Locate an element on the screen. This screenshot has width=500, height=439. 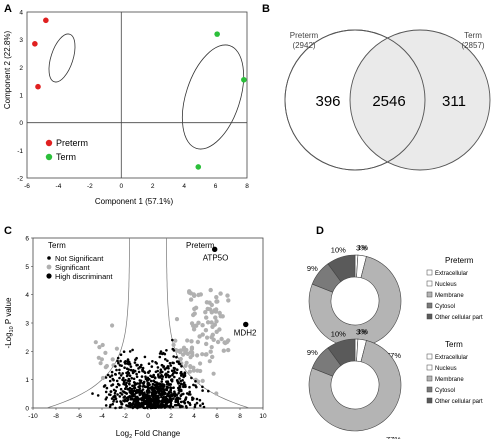
legend-label: Cytosol is located at coordinates (445, 391).